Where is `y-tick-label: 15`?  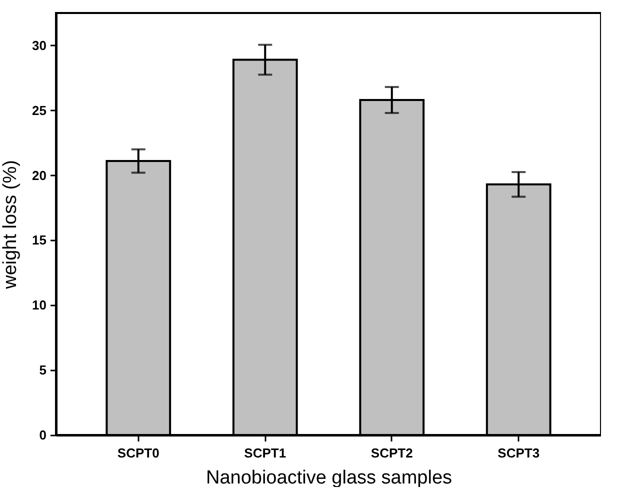
y-tick-label: 15 is located at coordinates (39, 240).